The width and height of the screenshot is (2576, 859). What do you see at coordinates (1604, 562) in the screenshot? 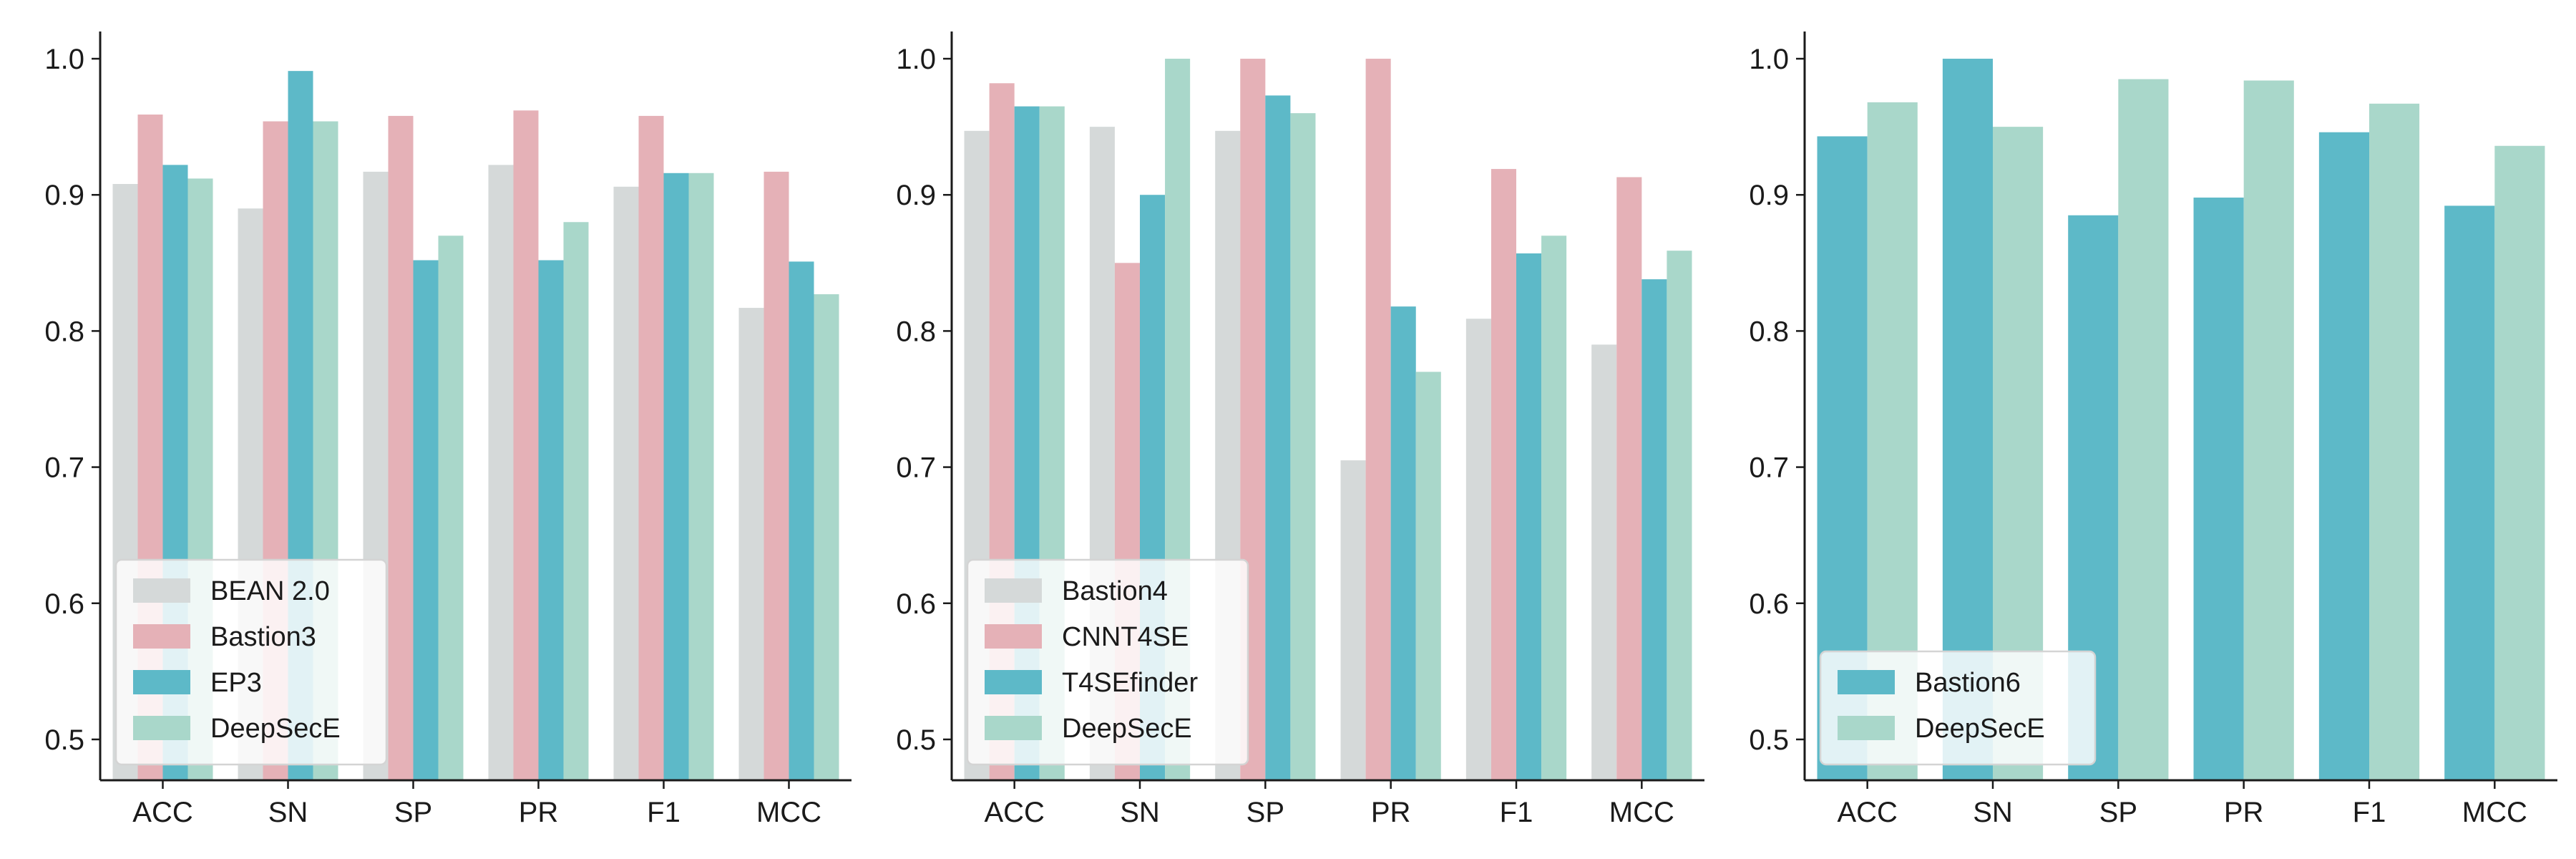
I see `bar-bastion4-mcc` at bounding box center [1604, 562].